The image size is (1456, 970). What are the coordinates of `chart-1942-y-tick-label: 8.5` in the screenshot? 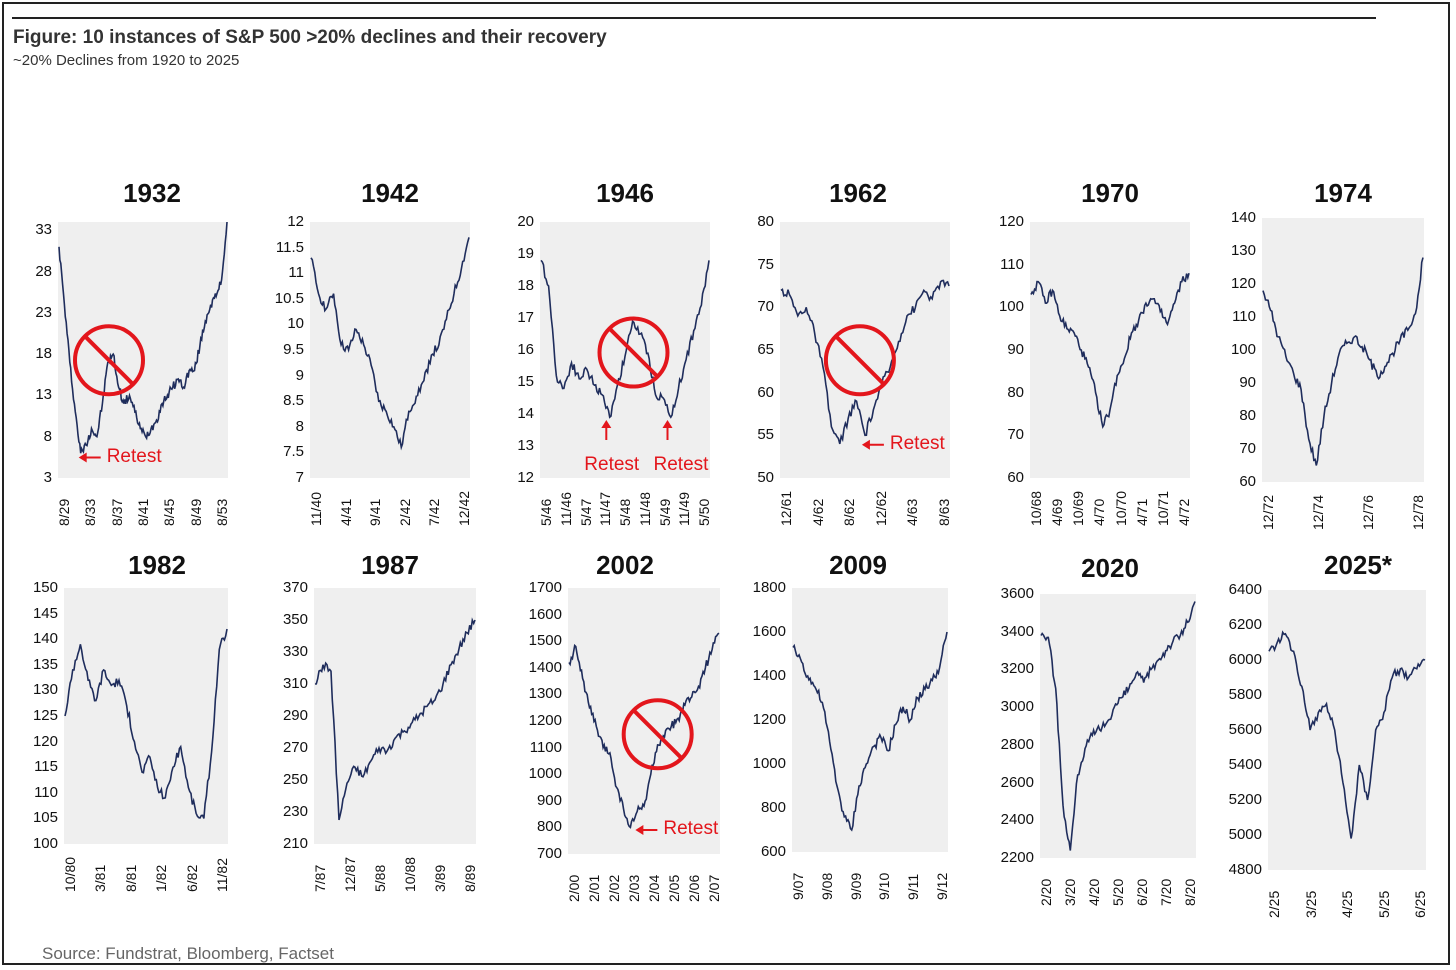 It's located at (293, 401).